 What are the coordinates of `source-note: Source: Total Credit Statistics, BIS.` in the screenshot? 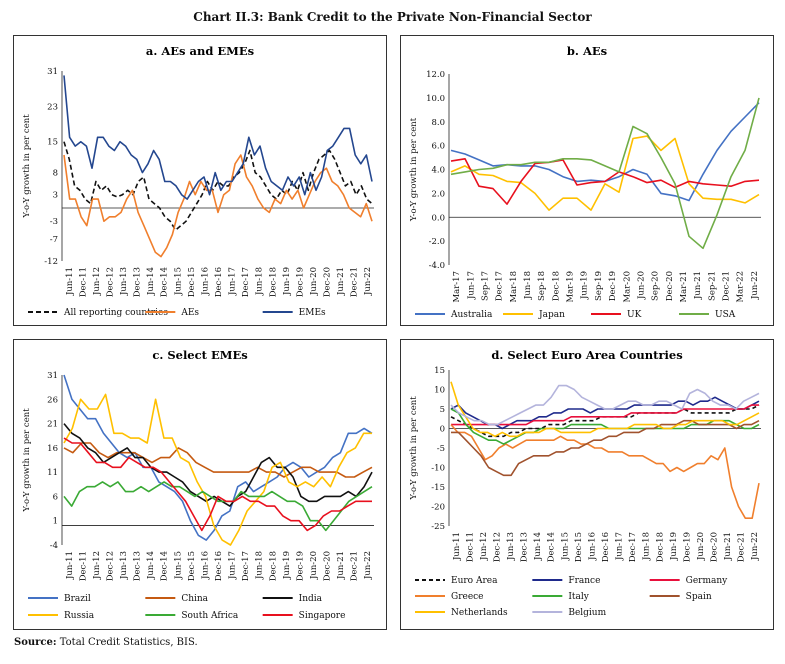 It's located at (106, 642).